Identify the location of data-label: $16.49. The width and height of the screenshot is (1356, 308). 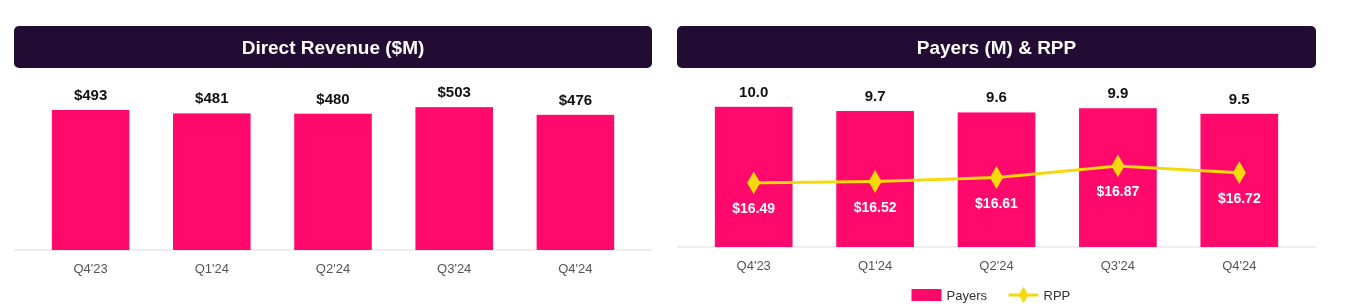
(754, 207).